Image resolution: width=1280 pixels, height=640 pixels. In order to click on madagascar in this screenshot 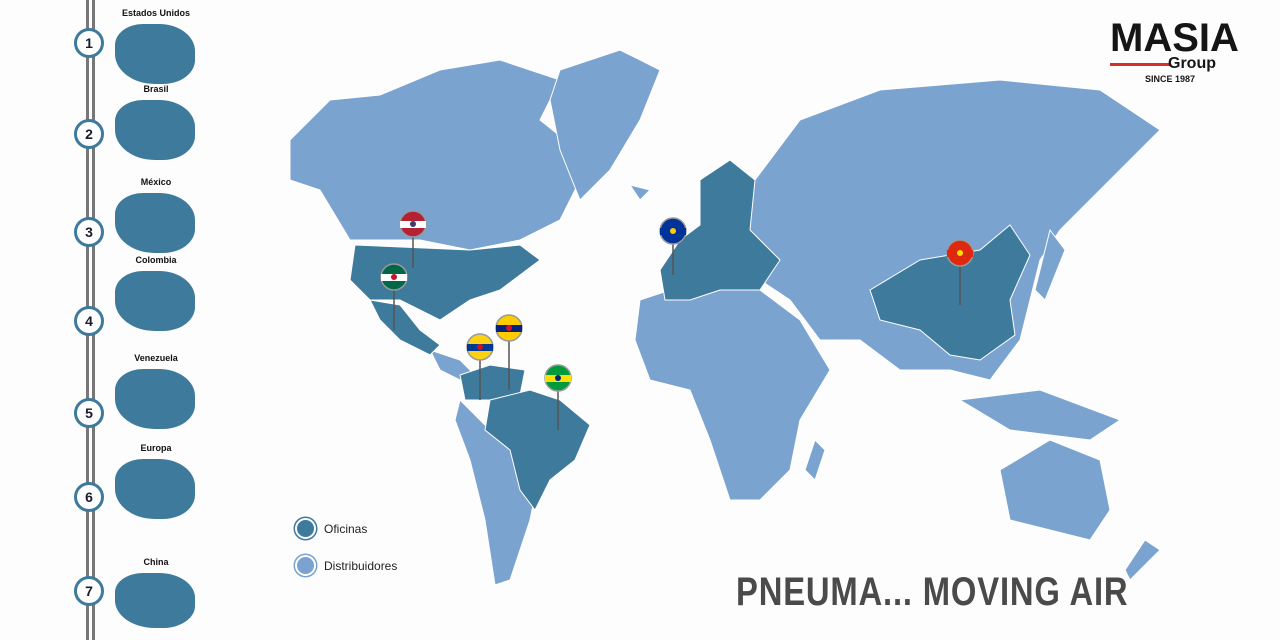, I will do `click(815, 460)`.